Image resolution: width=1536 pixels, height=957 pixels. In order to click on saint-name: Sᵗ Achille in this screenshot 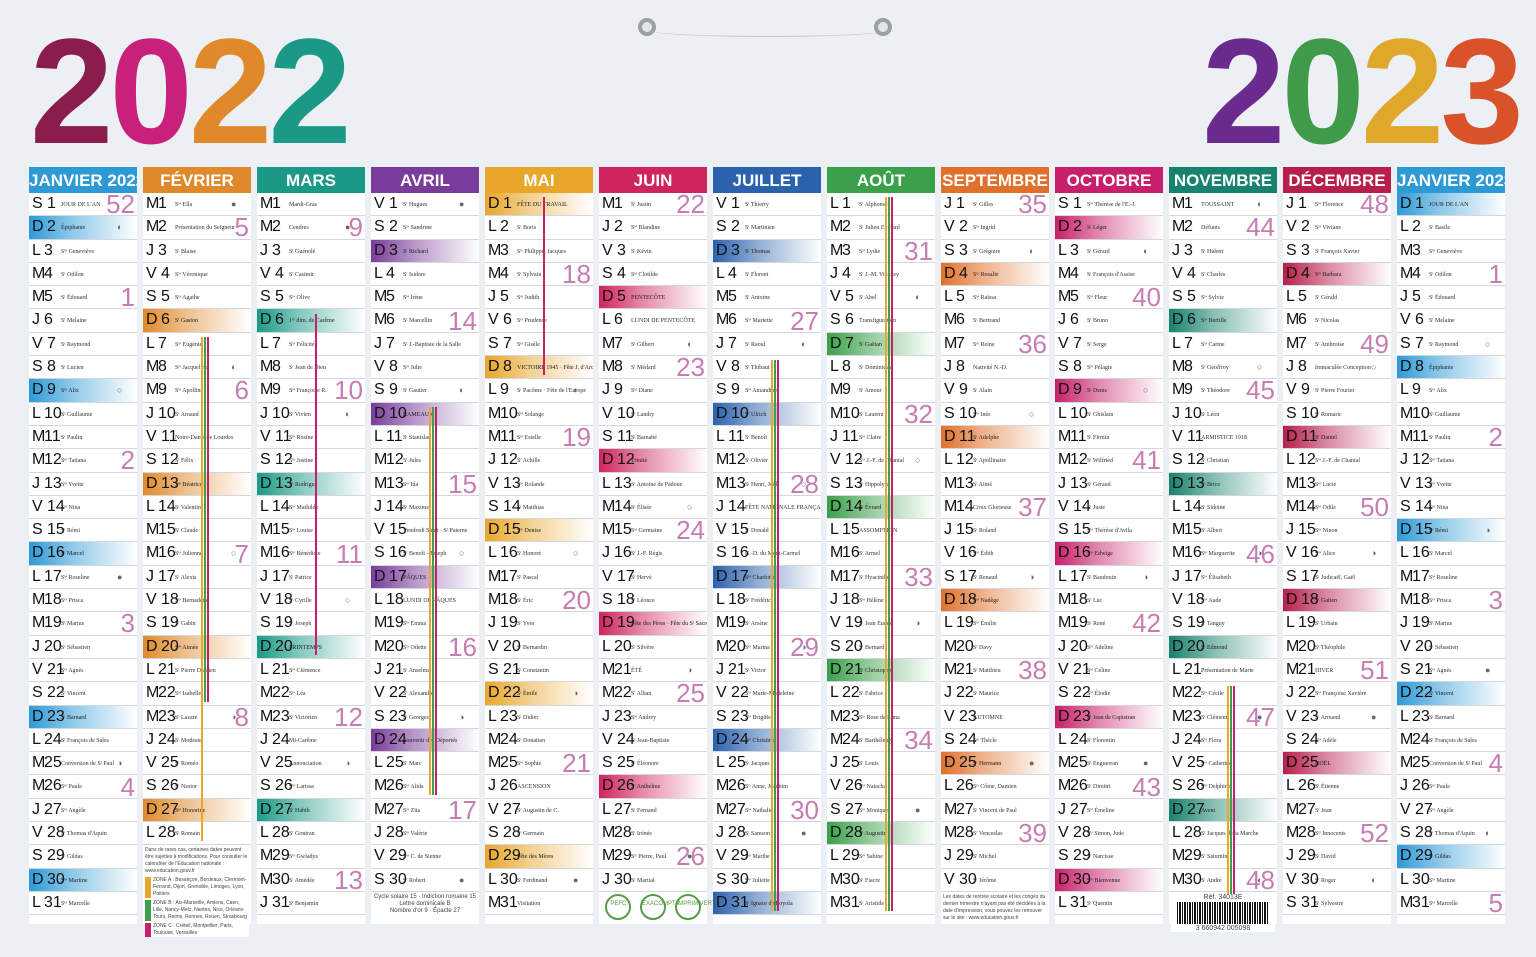, I will do `click(529, 461)`.